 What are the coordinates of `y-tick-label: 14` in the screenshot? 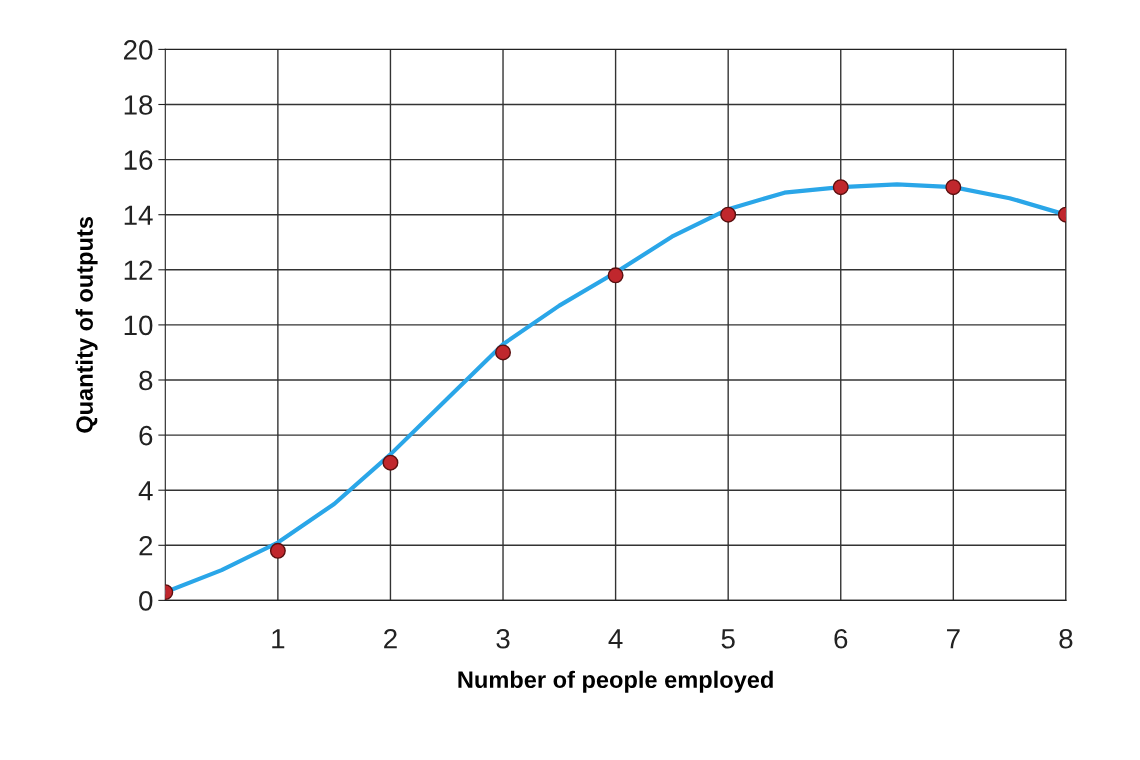 It's located at (138, 215).